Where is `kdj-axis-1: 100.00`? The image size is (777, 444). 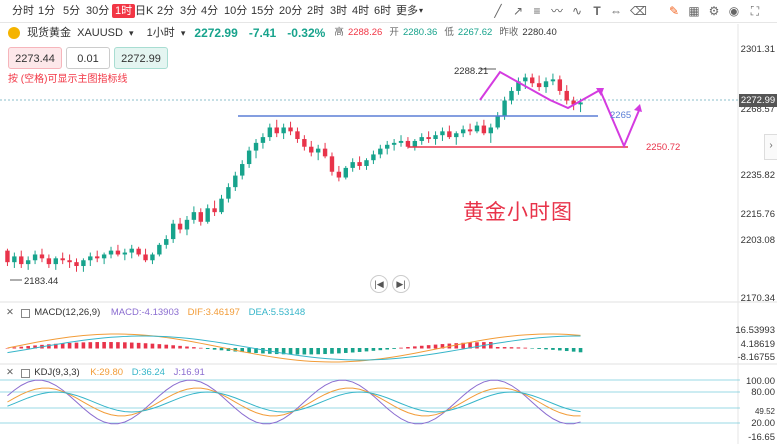 kdj-axis-1: 100.00 is located at coordinates (760, 381).